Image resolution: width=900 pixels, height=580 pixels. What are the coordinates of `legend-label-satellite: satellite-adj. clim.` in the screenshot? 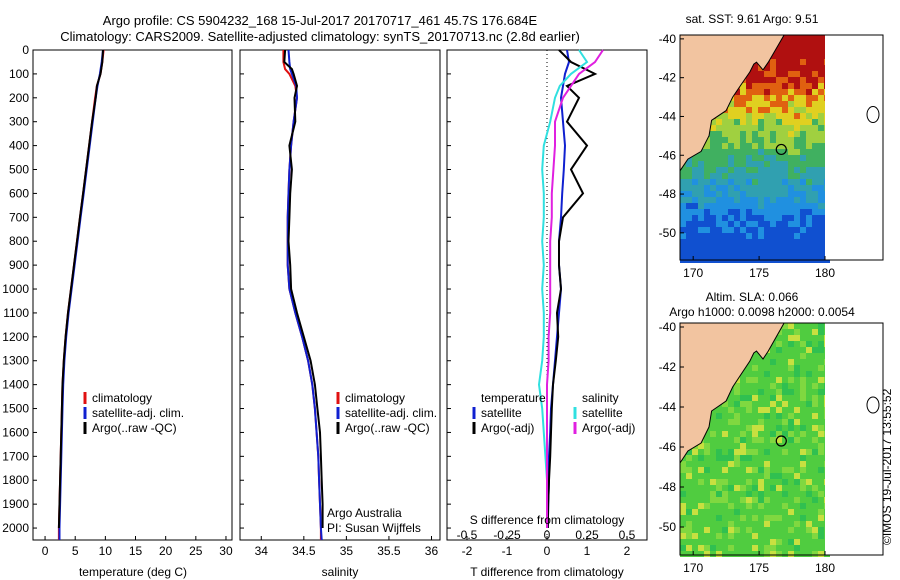 It's located at (138, 413).